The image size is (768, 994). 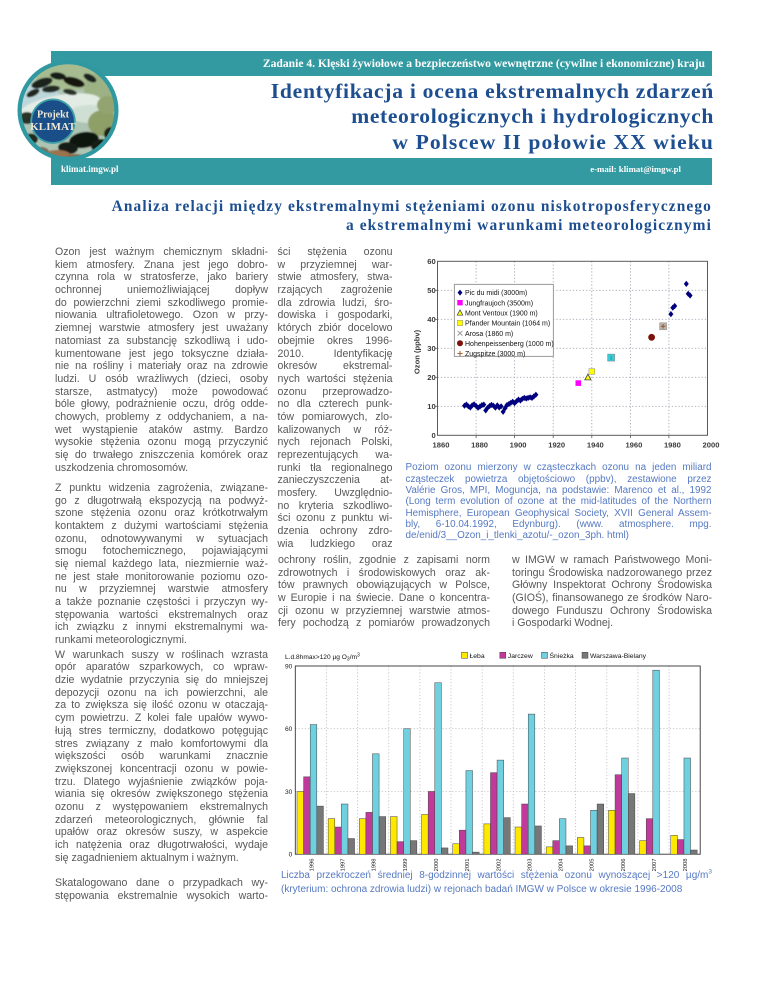 What do you see at coordinates (406, 865) in the screenshot?
I see `svg-text: 1999` at bounding box center [406, 865].